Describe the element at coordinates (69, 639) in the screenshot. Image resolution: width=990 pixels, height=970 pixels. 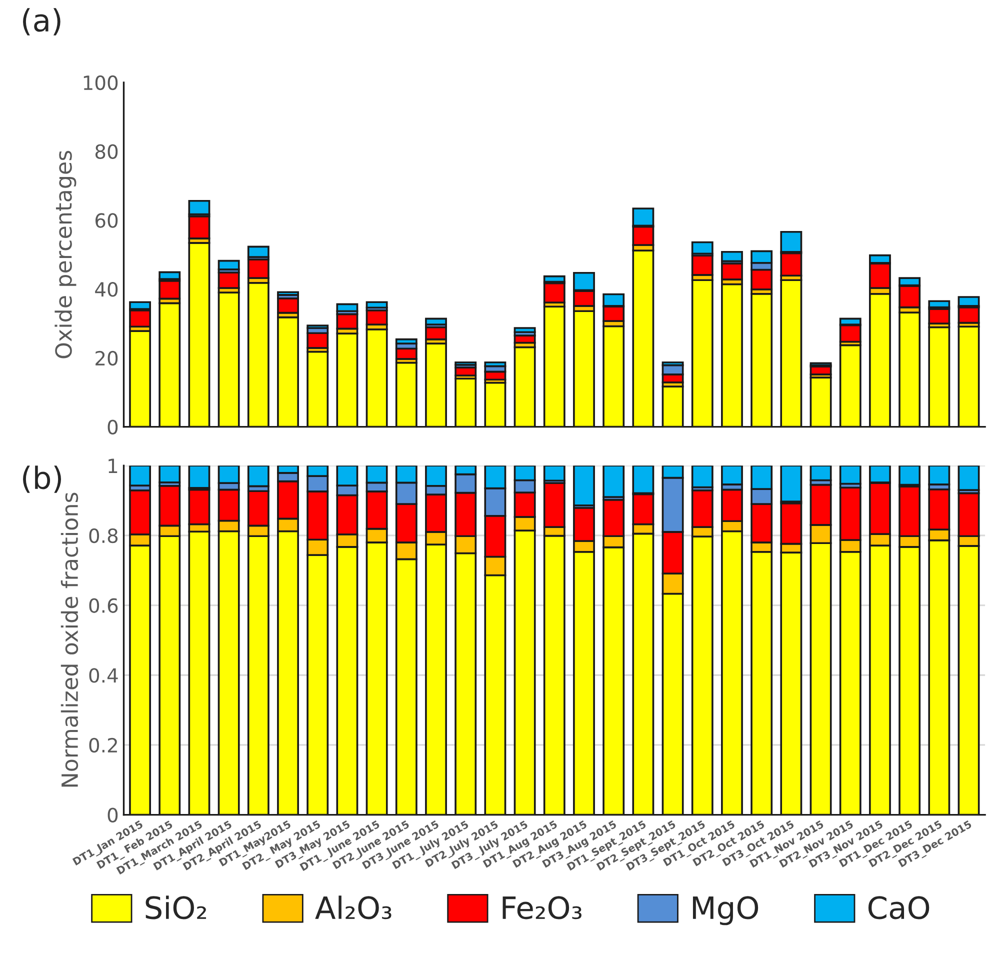
I see `y-axis-title: Normalized oxide fractions` at that location.